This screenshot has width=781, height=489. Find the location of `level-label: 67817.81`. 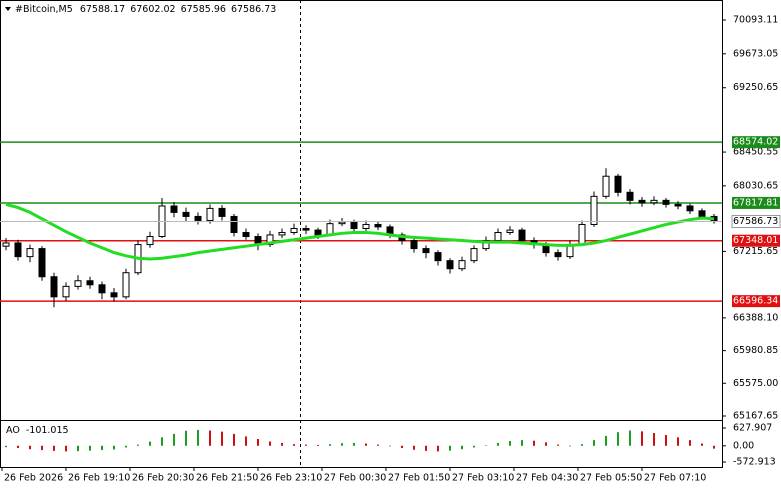

level-label: 67817.81 is located at coordinates (755, 202).